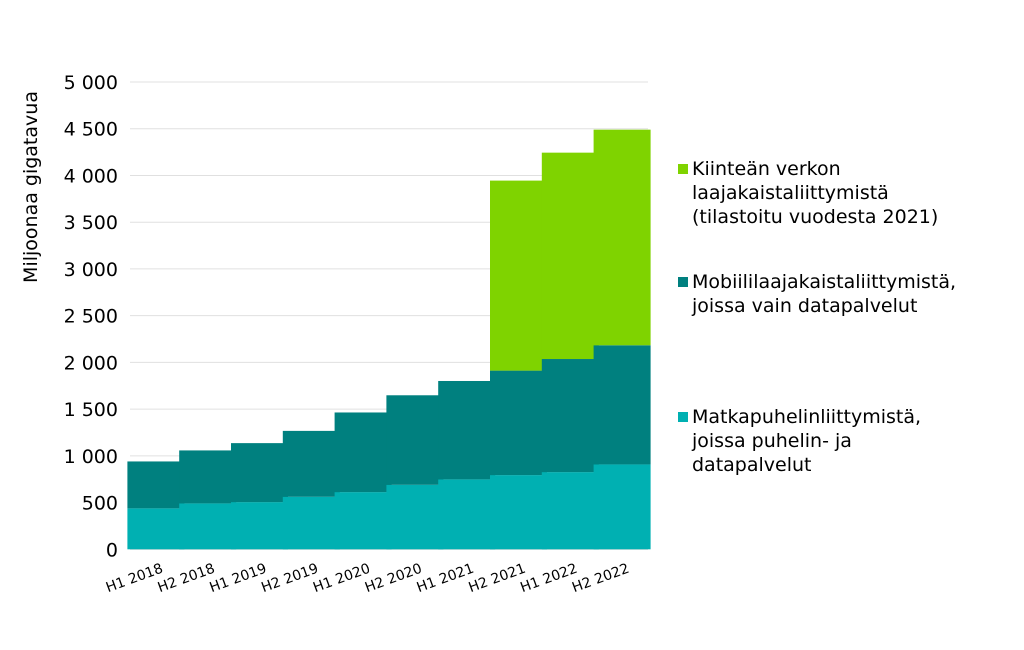  Describe the element at coordinates (91, 270) in the screenshot. I see `y-tick-label: 3 000` at that location.